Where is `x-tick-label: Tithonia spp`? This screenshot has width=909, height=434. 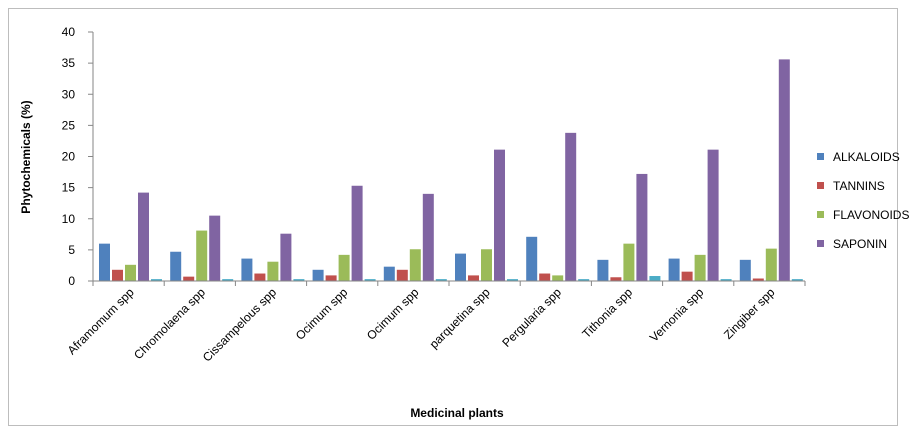
x-tick-label: Tithonia spp is located at coordinates (607, 313).